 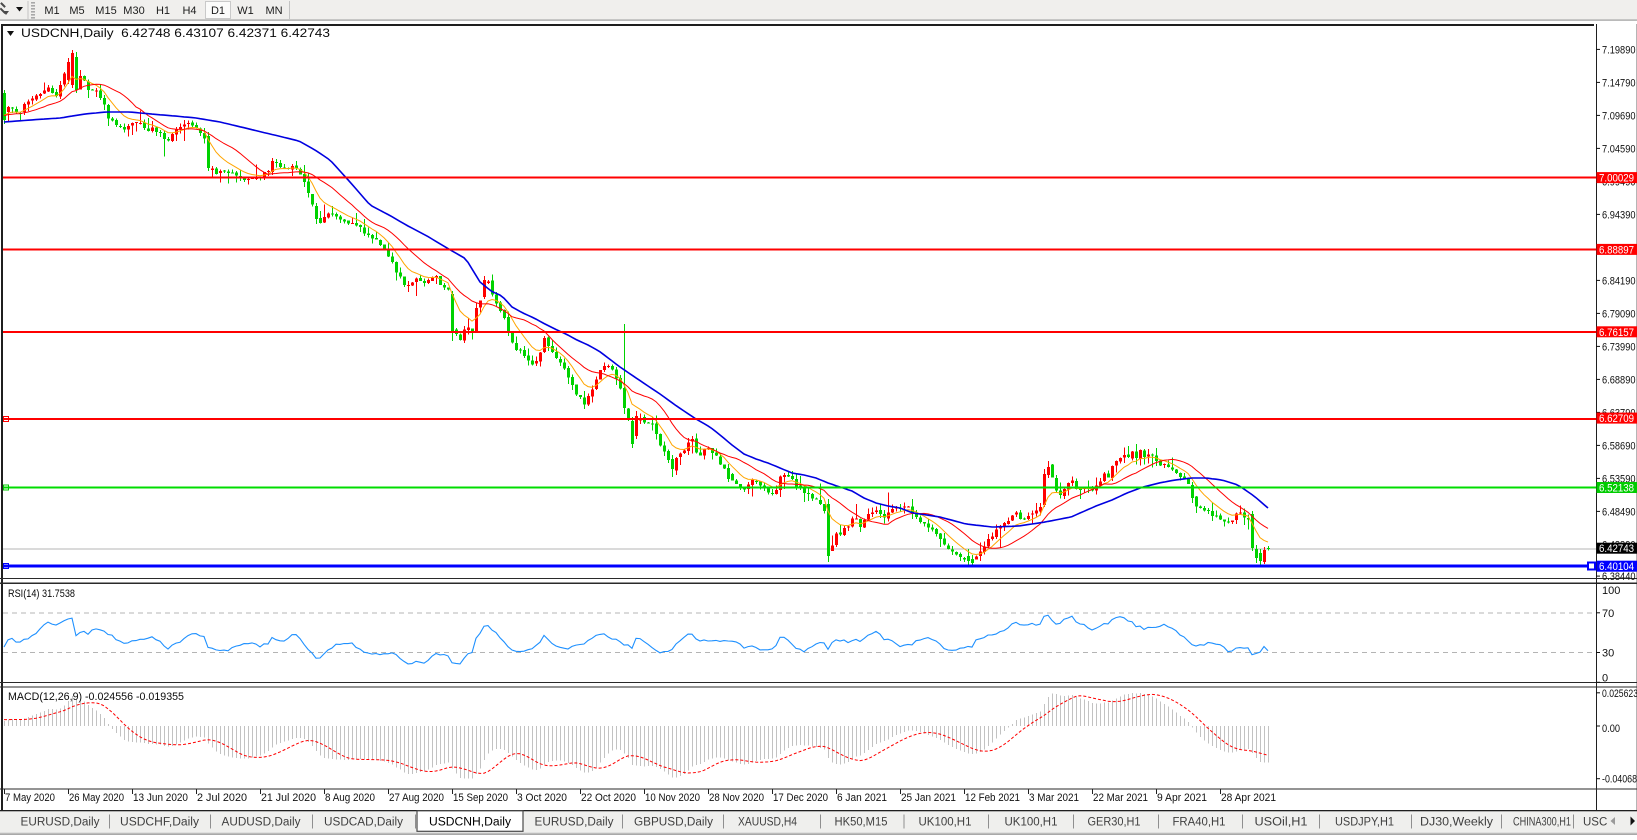 What do you see at coordinates (1595, 823) in the screenshot?
I see `svg-text: USC` at bounding box center [1595, 823].